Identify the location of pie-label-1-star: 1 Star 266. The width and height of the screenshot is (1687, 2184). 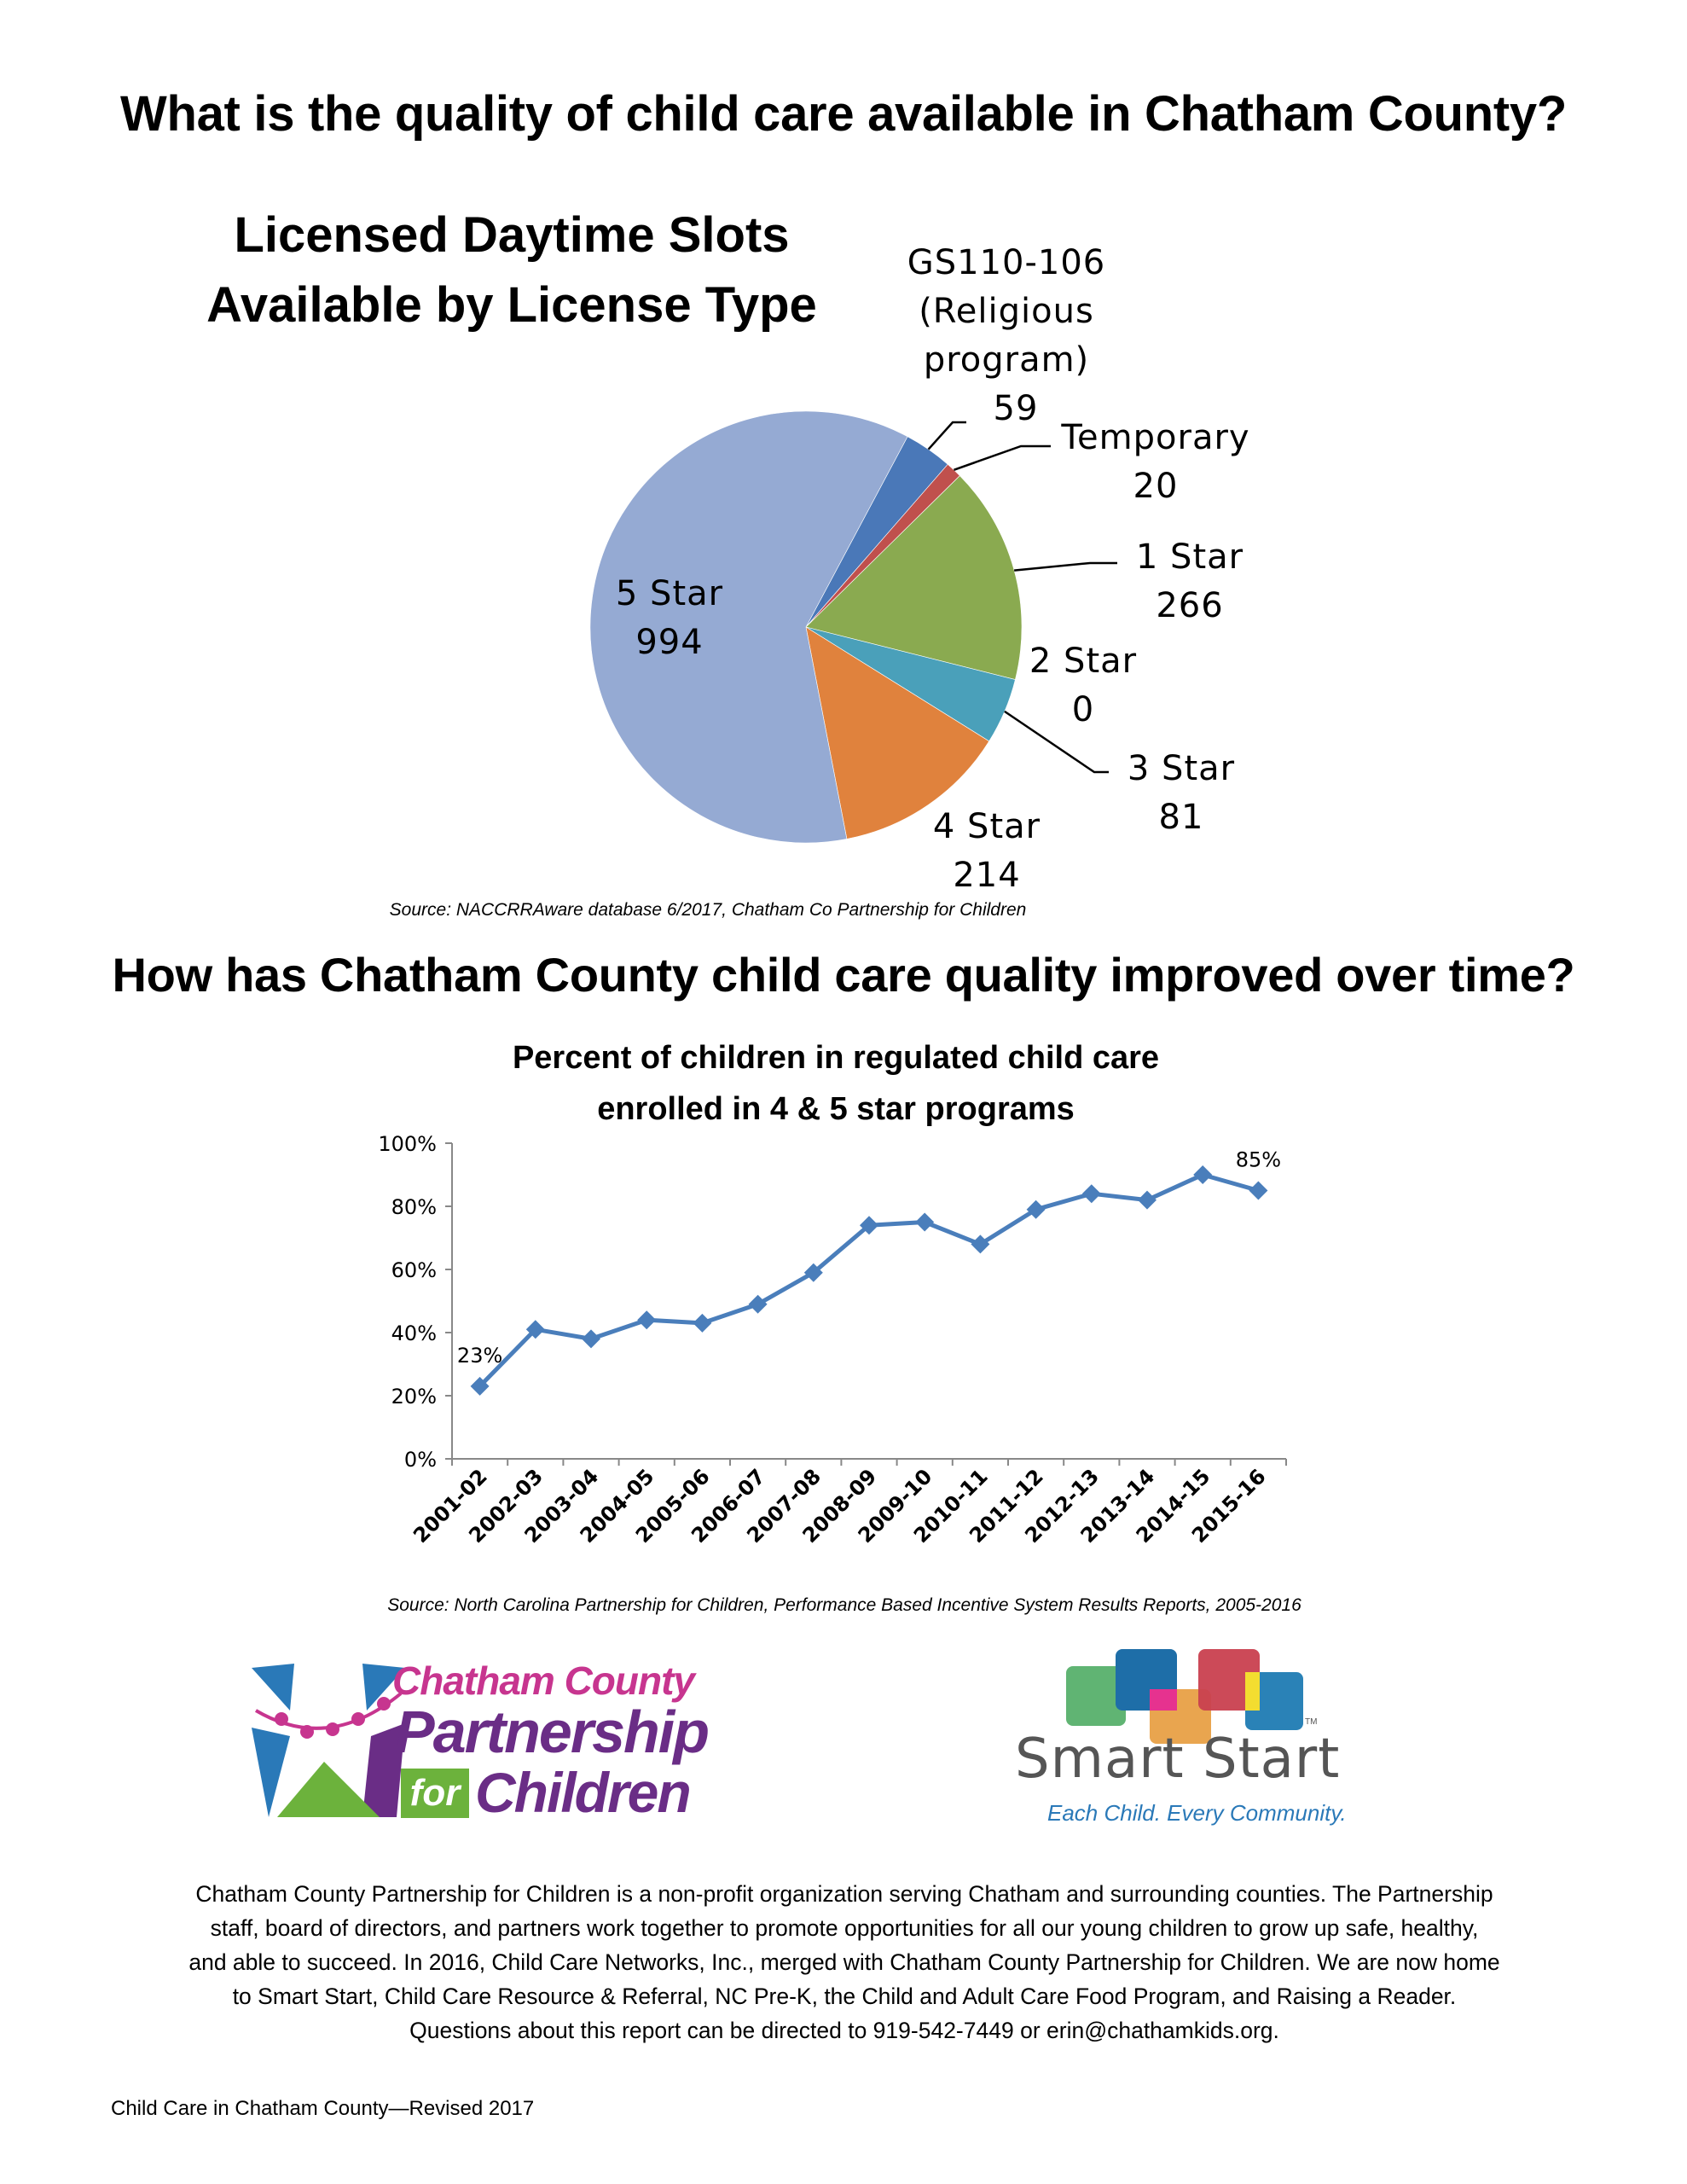
(1190, 582).